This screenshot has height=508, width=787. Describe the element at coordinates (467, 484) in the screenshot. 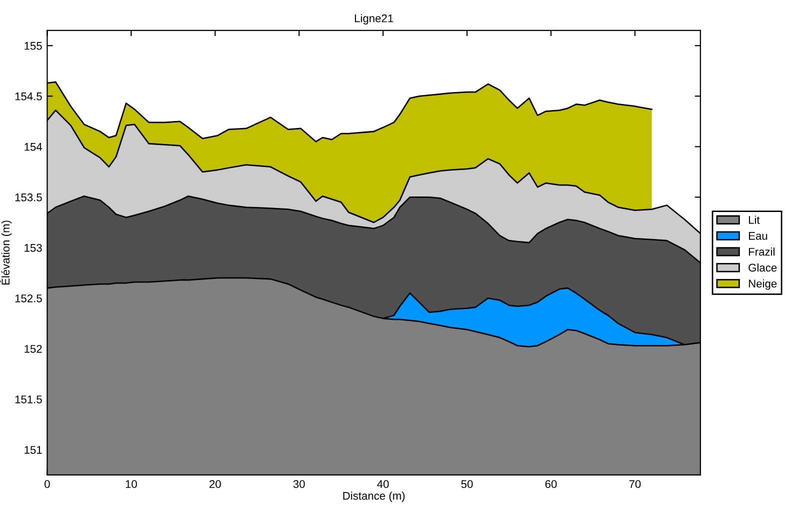

I see `x-tick-label: 50` at that location.